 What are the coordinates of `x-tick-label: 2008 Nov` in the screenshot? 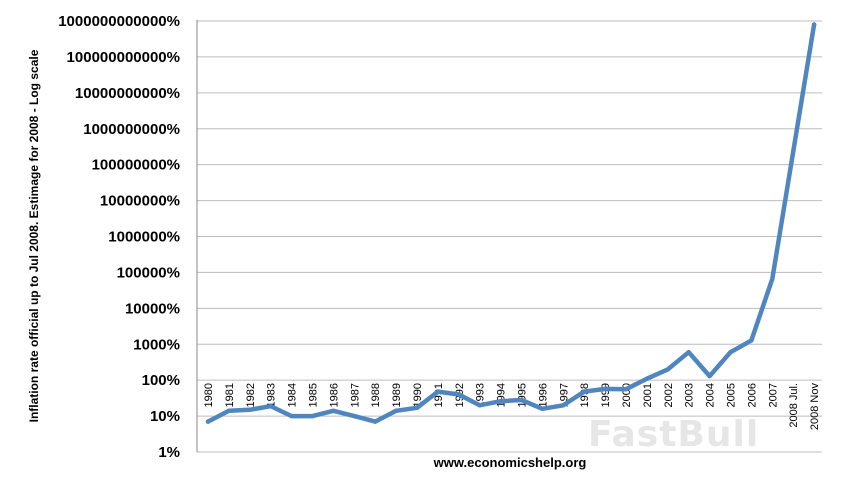 It's located at (815, 407).